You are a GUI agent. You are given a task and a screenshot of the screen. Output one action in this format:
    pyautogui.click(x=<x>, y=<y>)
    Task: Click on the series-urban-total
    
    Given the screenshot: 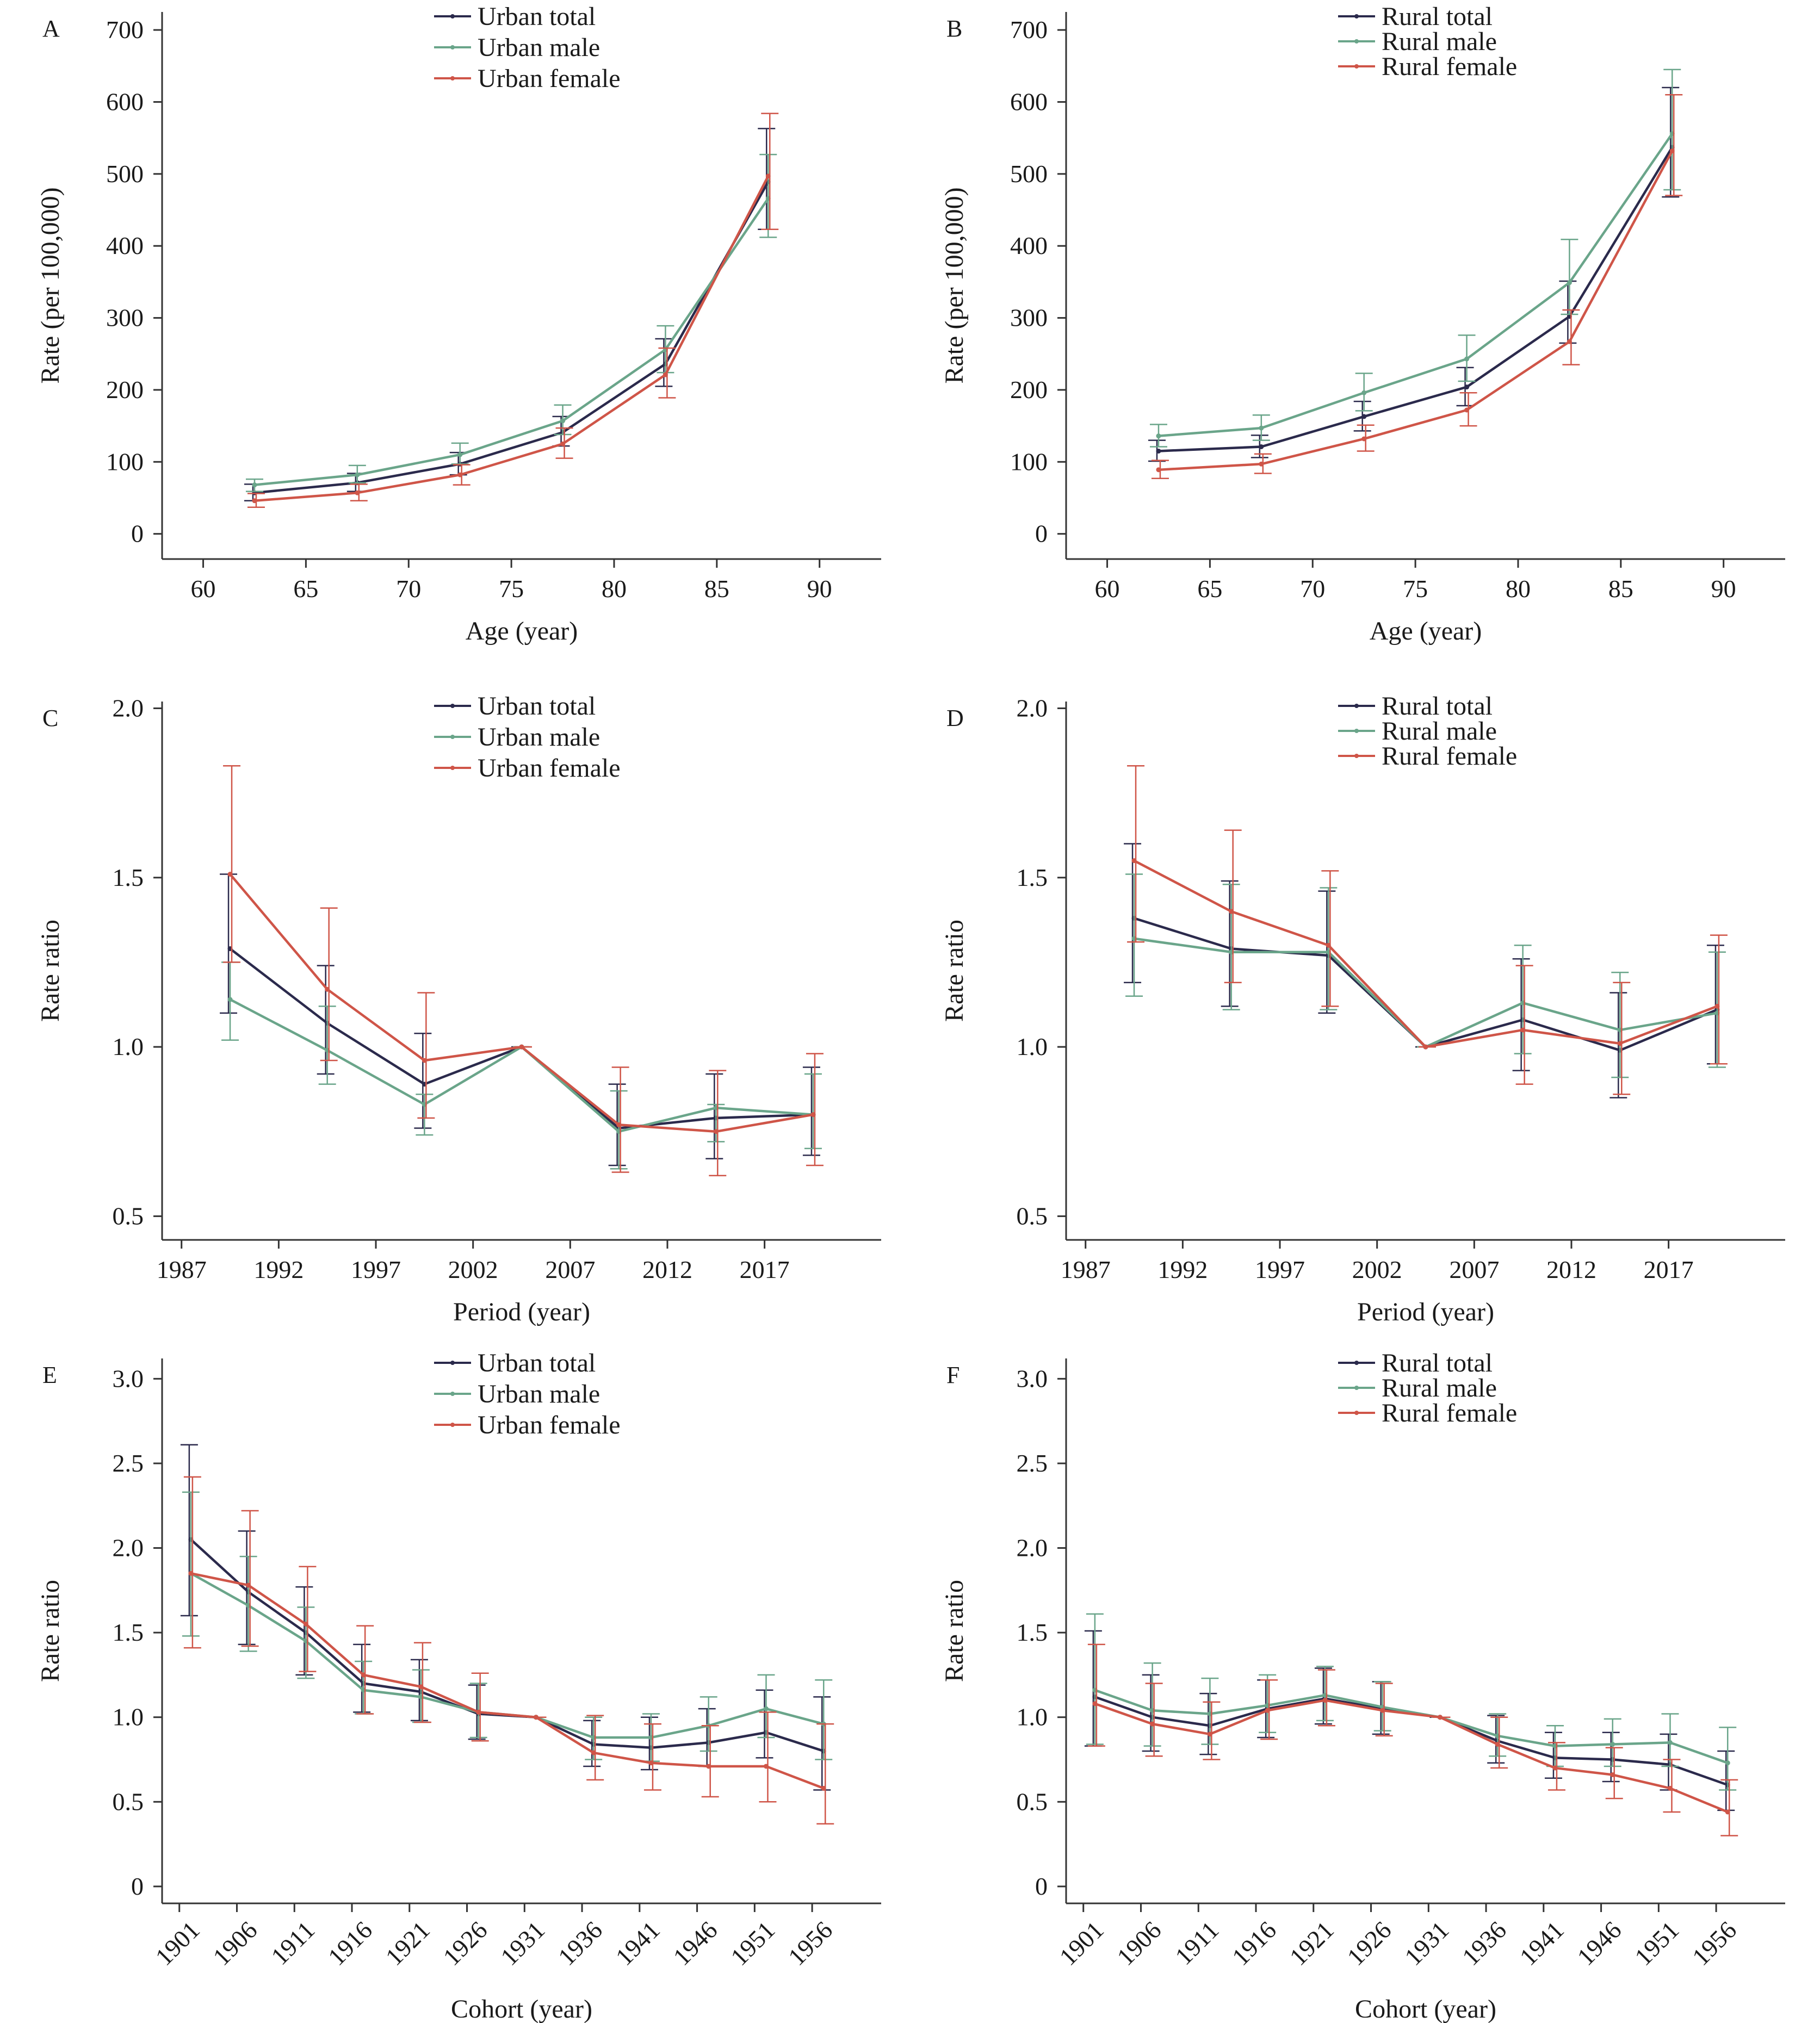 What is the action you would take?
    pyautogui.click(x=505, y=1618)
    